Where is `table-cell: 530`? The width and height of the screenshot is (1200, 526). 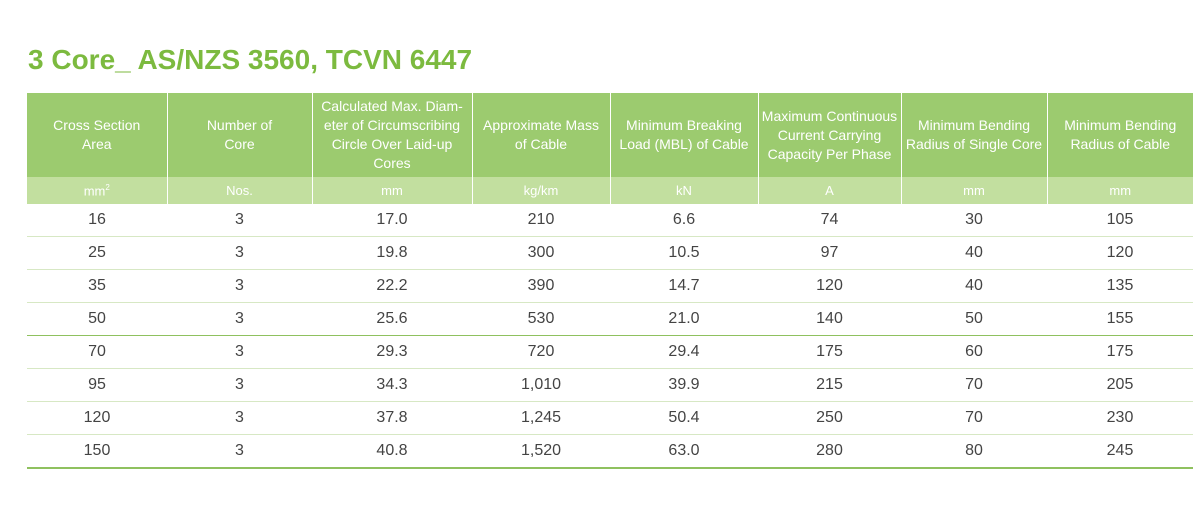
table-cell: 530 is located at coordinates (541, 319).